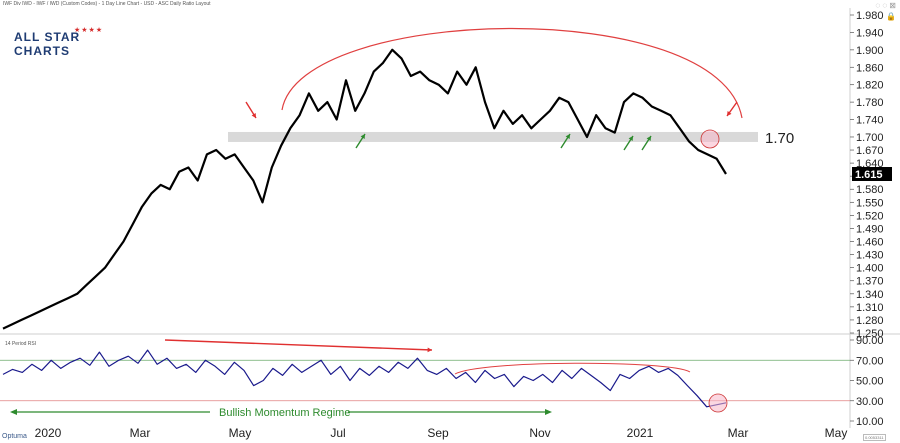  I want to click on down-arrow-2-head, so click(729, 113).